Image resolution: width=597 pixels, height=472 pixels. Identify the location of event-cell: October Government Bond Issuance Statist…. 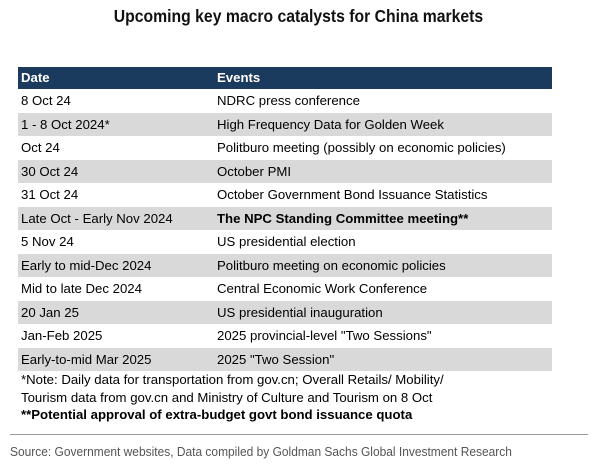
(352, 194).